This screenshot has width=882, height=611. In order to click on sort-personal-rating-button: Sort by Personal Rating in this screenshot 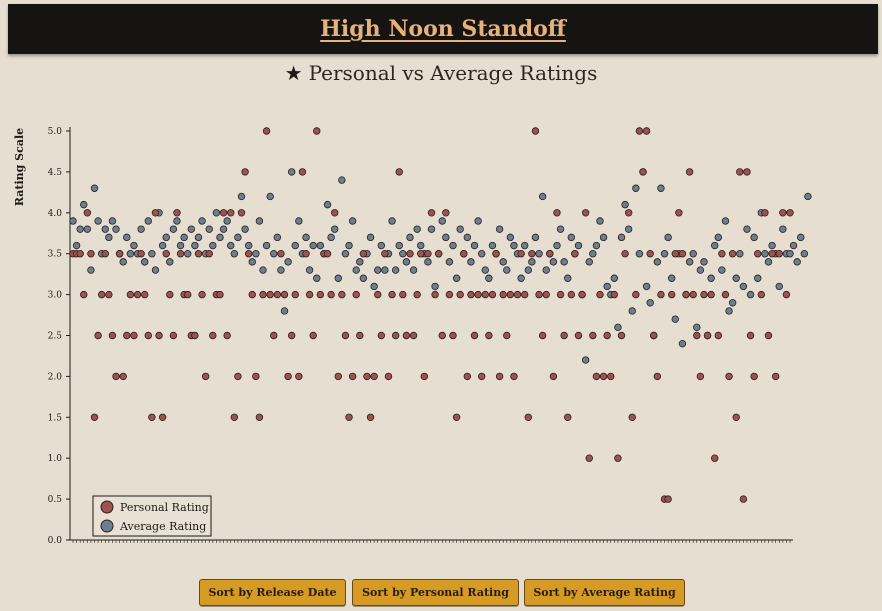, I will do `click(435, 592)`.